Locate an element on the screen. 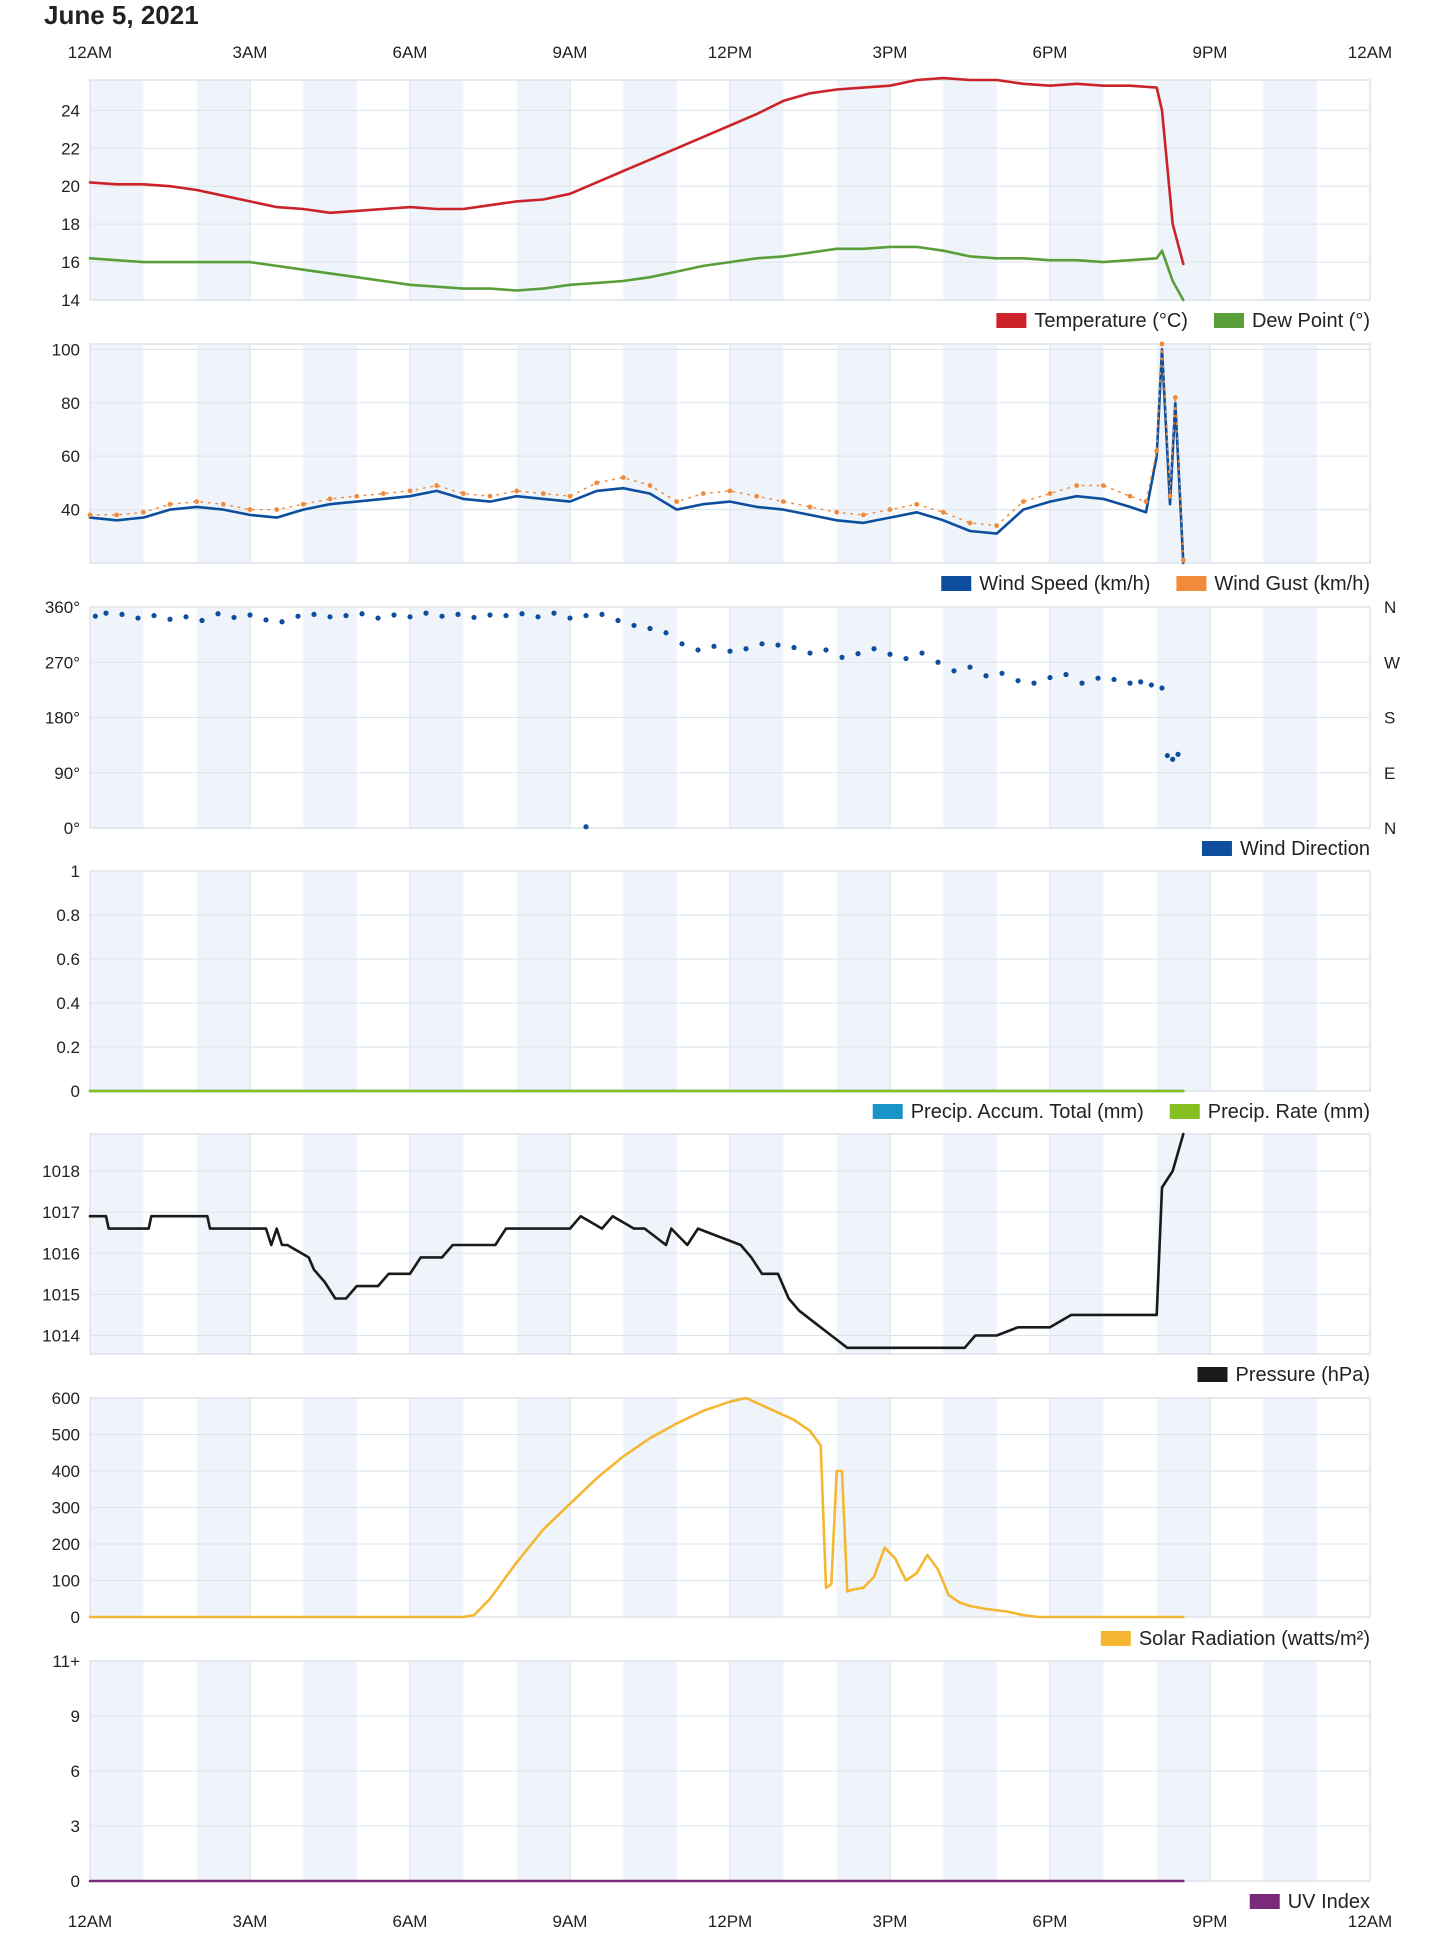 The image size is (1440, 1933). legend-wind: Wind Gust (km/h) Wind Speed (km/h) is located at coordinates (1155, 584).